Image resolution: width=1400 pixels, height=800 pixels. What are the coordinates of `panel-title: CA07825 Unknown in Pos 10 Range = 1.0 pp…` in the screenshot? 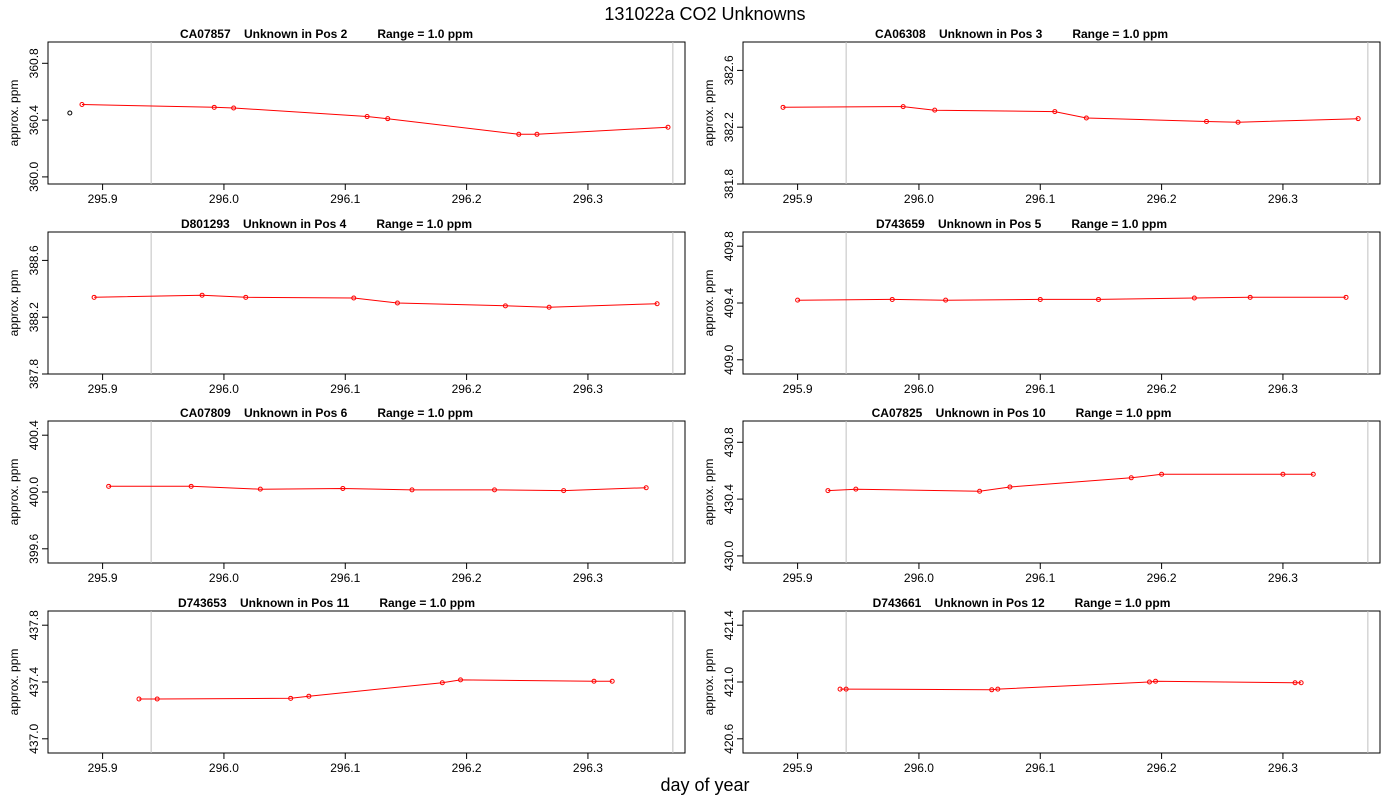 It's located at (1022, 413).